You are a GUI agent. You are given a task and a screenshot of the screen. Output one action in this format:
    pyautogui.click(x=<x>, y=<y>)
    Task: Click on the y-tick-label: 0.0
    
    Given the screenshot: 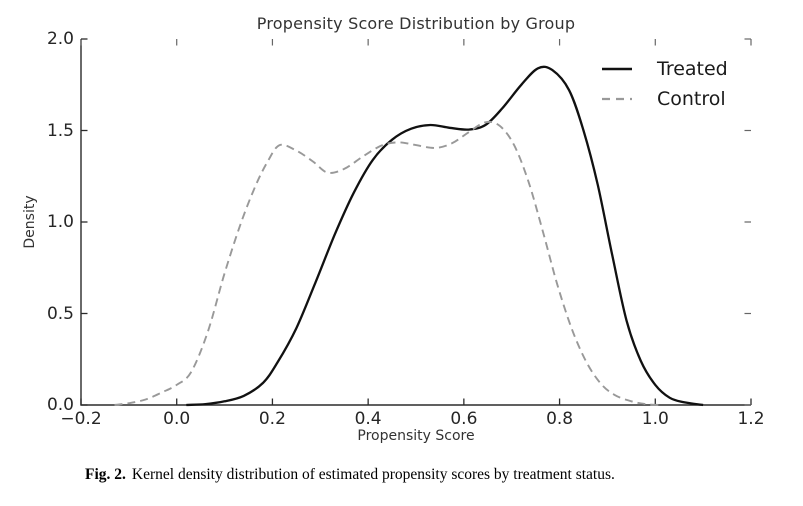 What is the action you would take?
    pyautogui.click(x=60, y=405)
    